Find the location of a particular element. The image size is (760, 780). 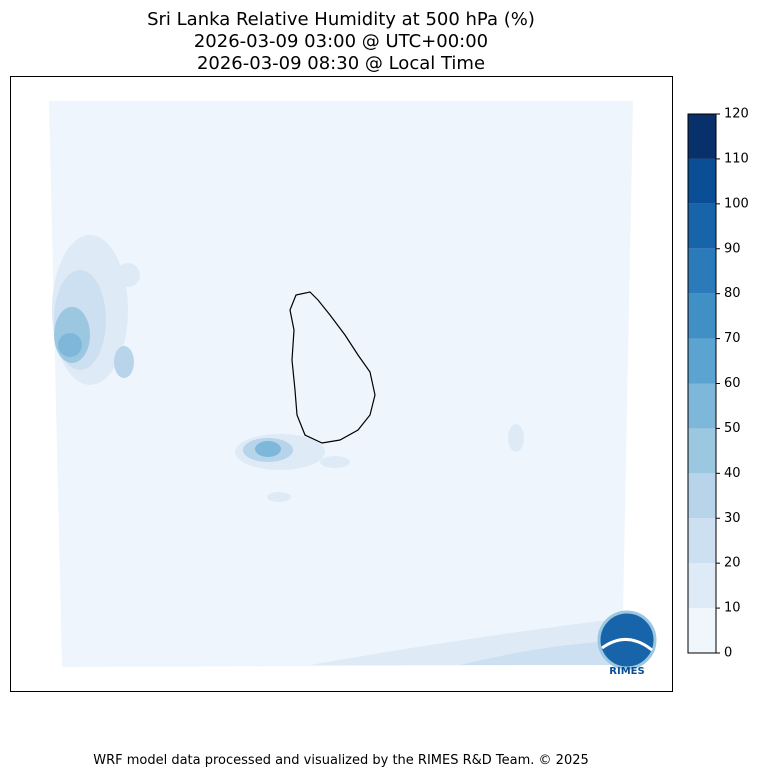

colorbar-tick-label: 120 is located at coordinates (736, 114).